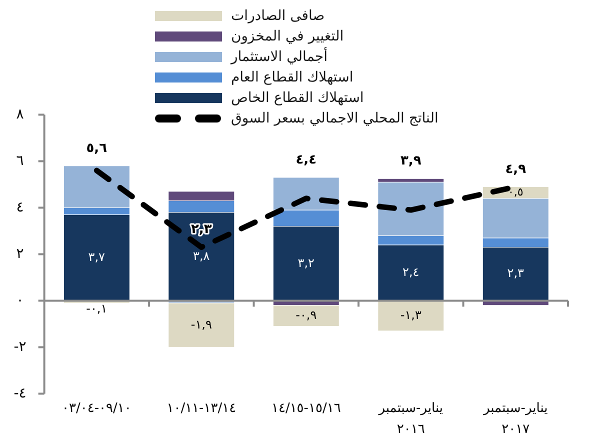  Describe the element at coordinates (334, 118) in the screenshot. I see `legend-label: الناتج المحلي الاجمالي بسعر السوق` at that location.